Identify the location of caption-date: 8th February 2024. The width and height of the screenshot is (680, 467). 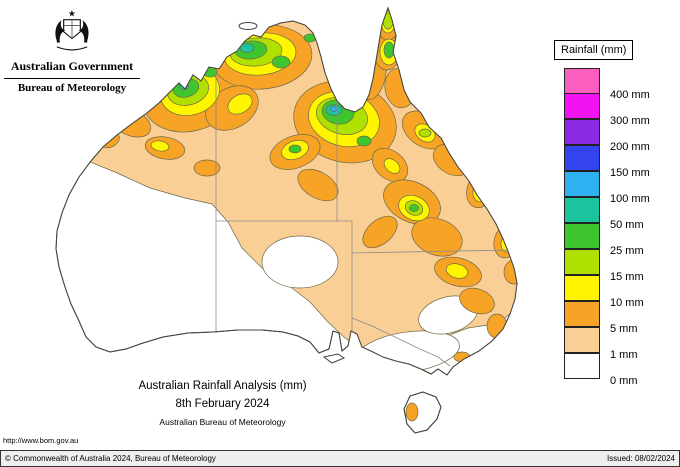
(222, 404).